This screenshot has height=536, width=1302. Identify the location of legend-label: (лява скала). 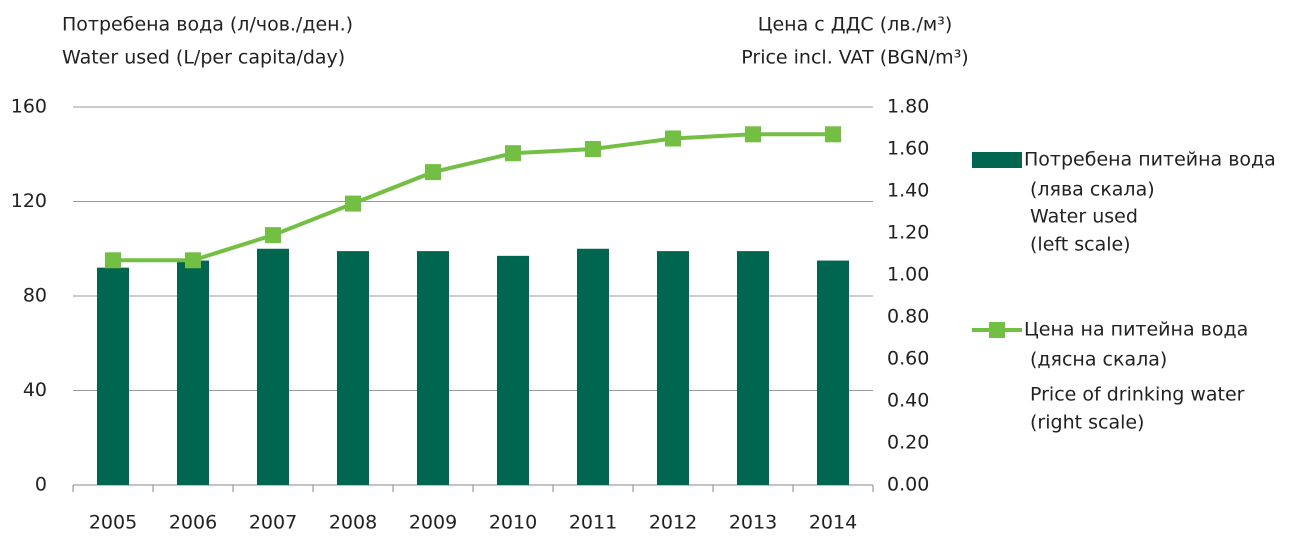
(1092, 190).